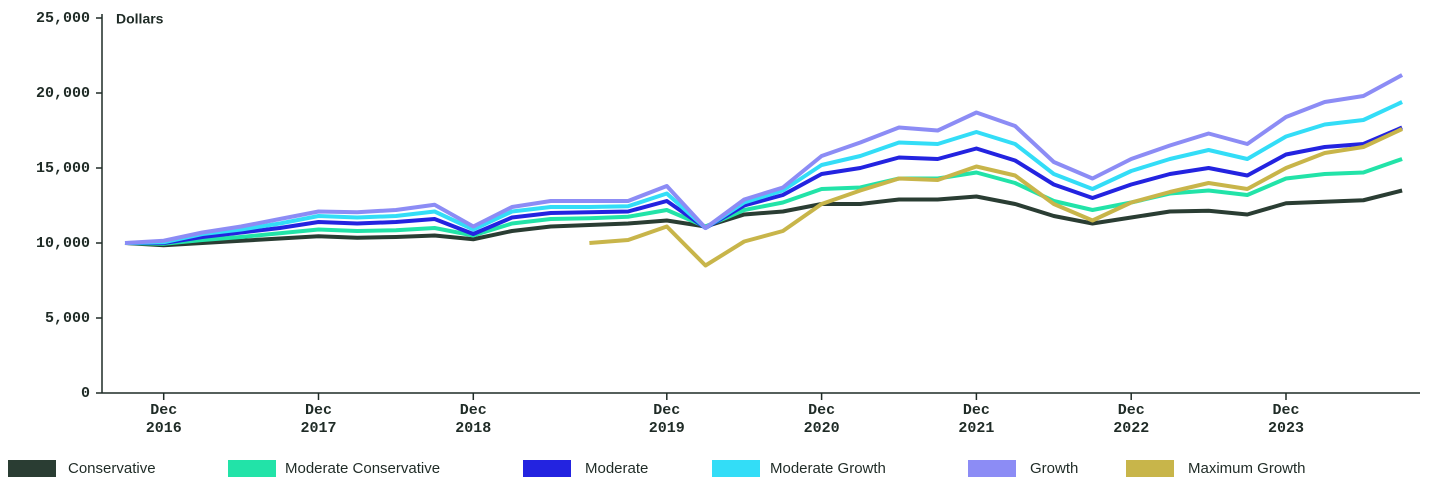 The image size is (1439, 481). I want to click on x-tick-label: Dec 2019, so click(667, 419).